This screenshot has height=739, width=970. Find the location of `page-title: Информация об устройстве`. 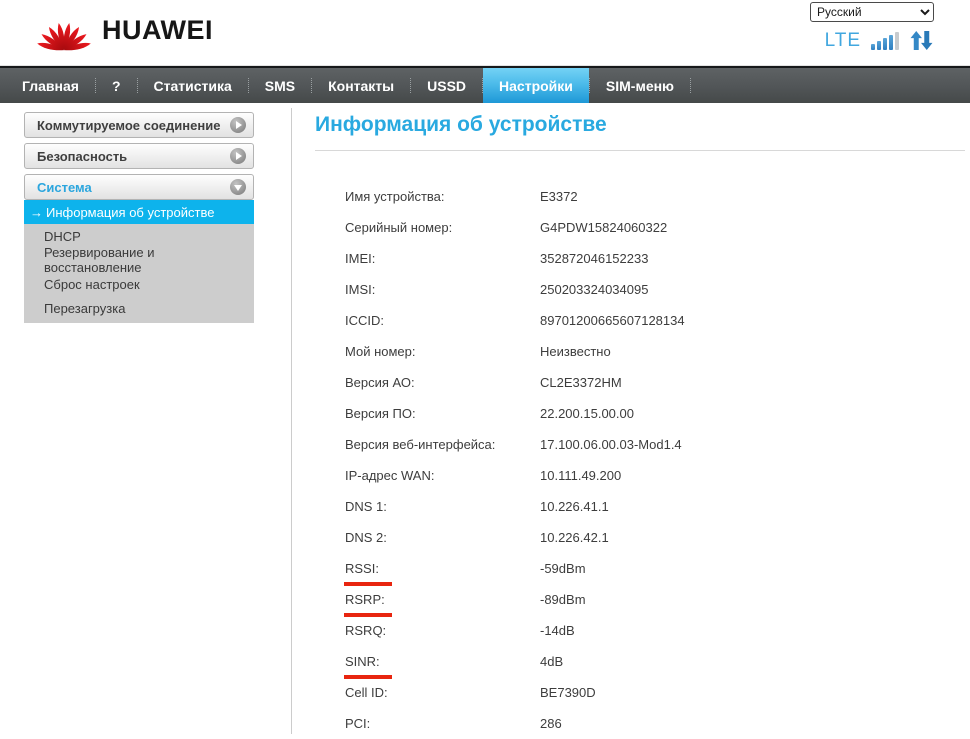

page-title: Информация об устройстве is located at coordinates (640, 131).